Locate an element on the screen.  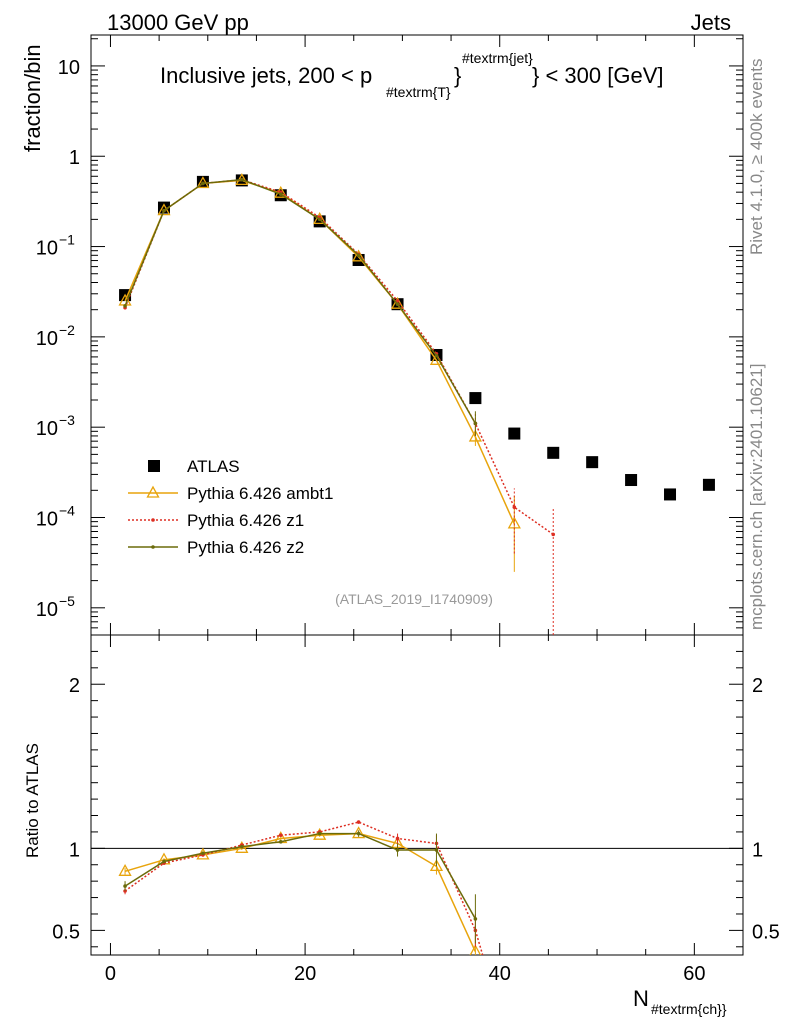
legend-label: ATLAS is located at coordinates (213, 466).